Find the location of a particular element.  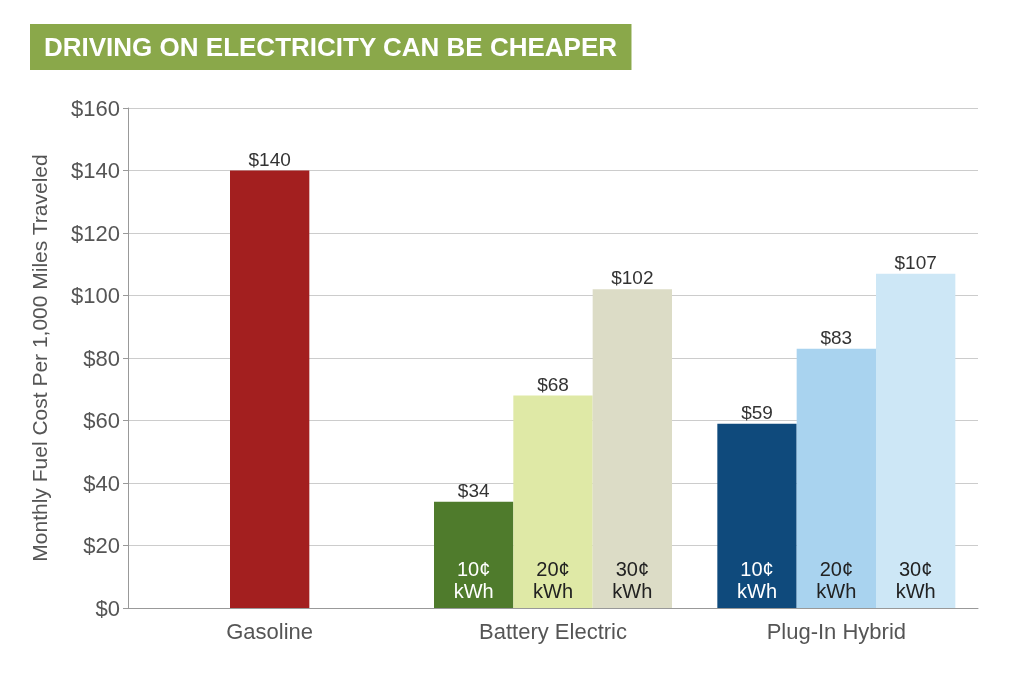

y-tick-label: $120 is located at coordinates (95, 233).